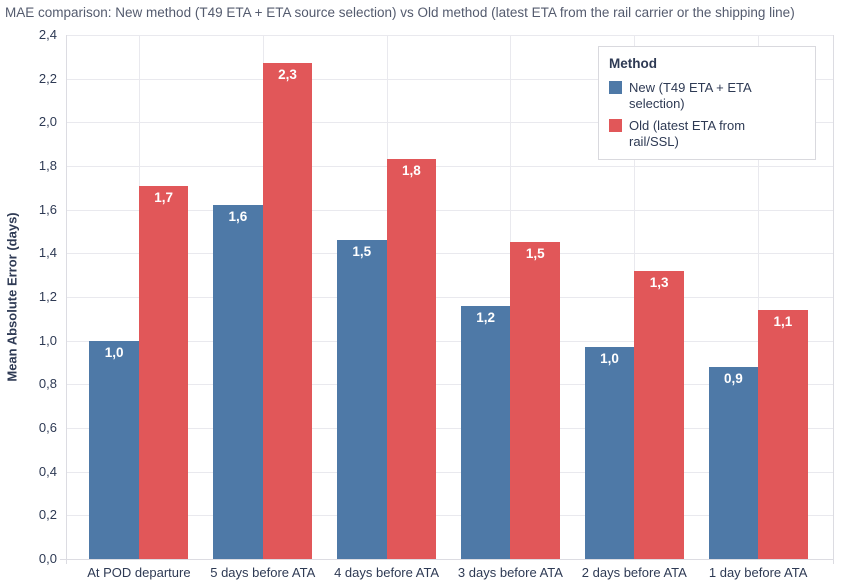  What do you see at coordinates (783, 322) in the screenshot?
I see `bar-value-label: 1,1` at bounding box center [783, 322].